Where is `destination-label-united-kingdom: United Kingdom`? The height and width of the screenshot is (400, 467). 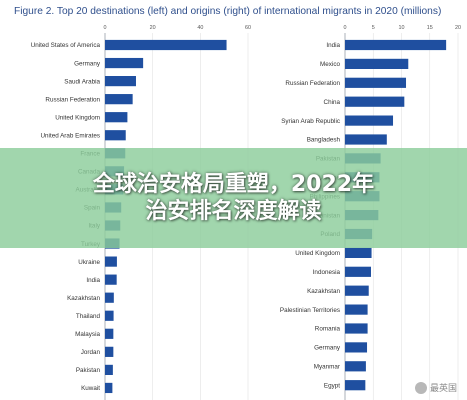 destination-label-united-kingdom: United Kingdom is located at coordinates (77, 117).